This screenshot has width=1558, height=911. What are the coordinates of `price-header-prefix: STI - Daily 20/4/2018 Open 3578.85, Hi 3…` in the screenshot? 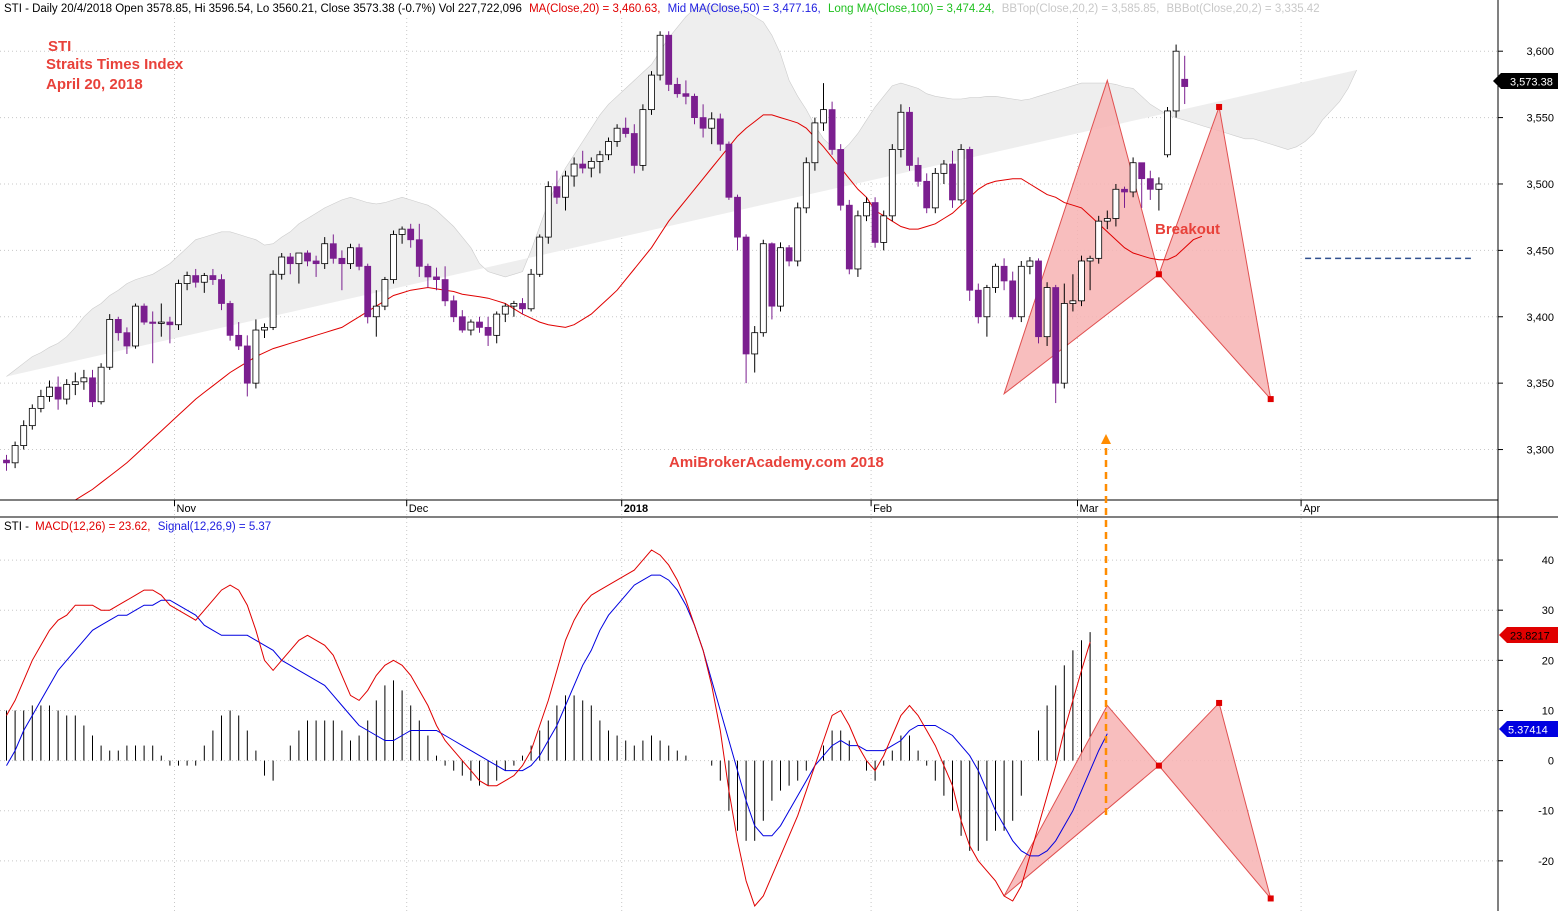 It's located at (263, 9).